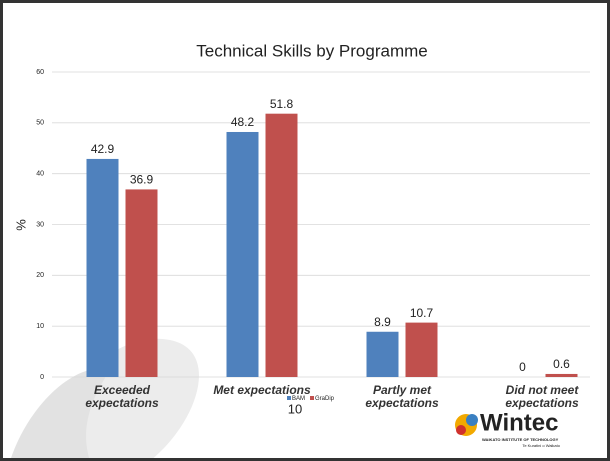  I want to click on data-label: 0.6, so click(561, 364).